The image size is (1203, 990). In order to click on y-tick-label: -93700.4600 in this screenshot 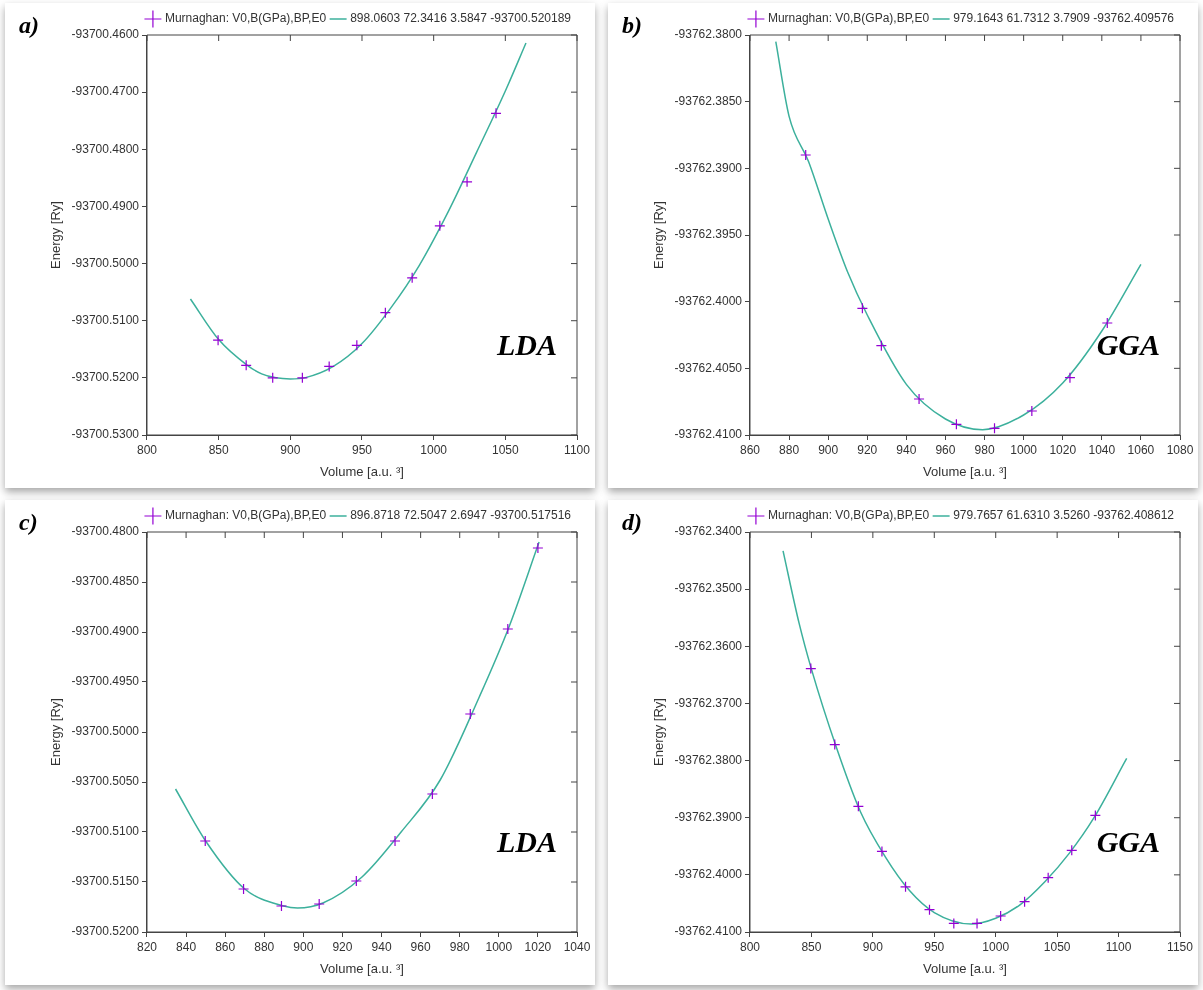, I will do `click(105, 34)`.